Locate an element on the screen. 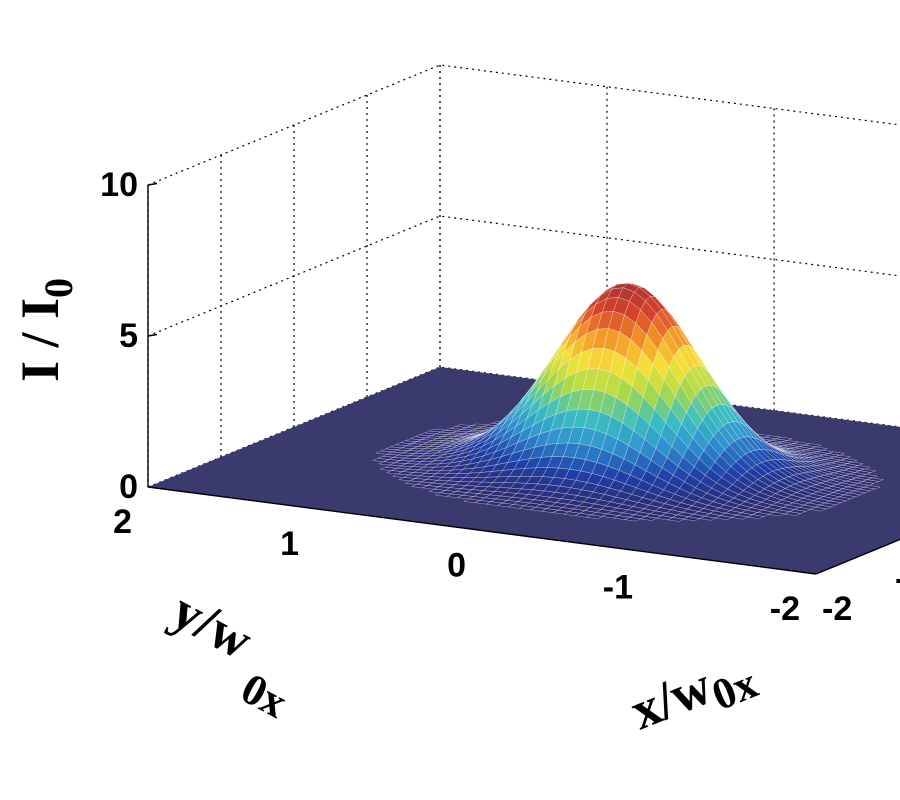  y-tick-label: -1 is located at coordinates (618, 587).